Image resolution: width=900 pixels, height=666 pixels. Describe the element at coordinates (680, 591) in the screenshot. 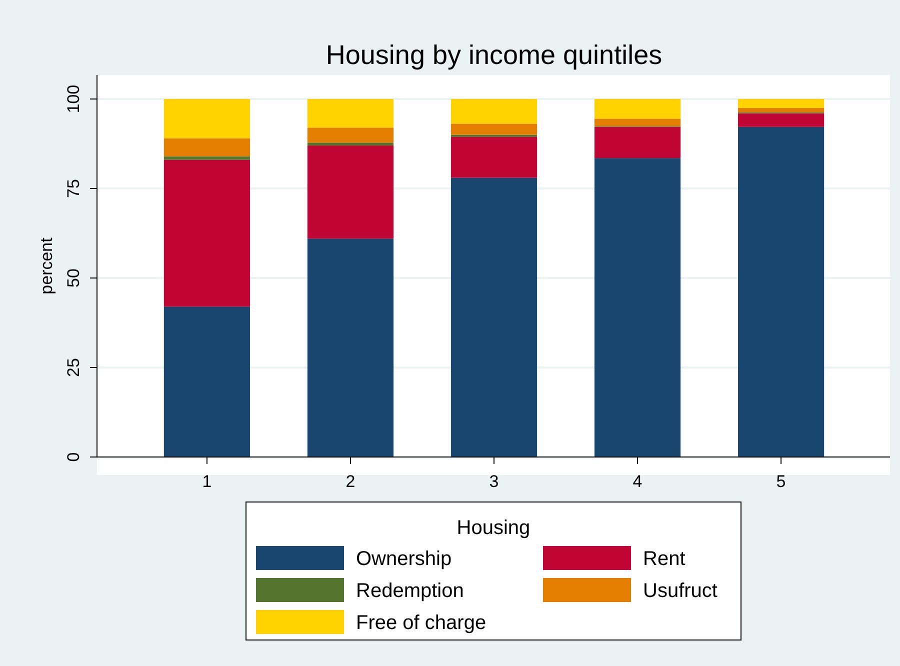

I see `legend-label: Usufruct` at that location.